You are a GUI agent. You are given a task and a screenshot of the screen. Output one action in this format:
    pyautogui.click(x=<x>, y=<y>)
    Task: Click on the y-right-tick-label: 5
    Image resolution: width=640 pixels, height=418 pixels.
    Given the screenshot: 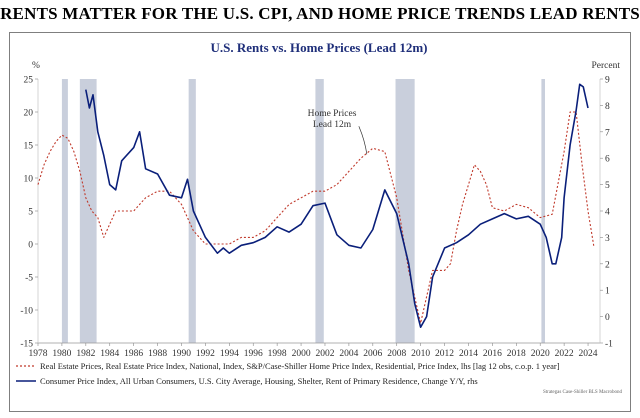 What is the action you would take?
    pyautogui.click(x=607, y=186)
    